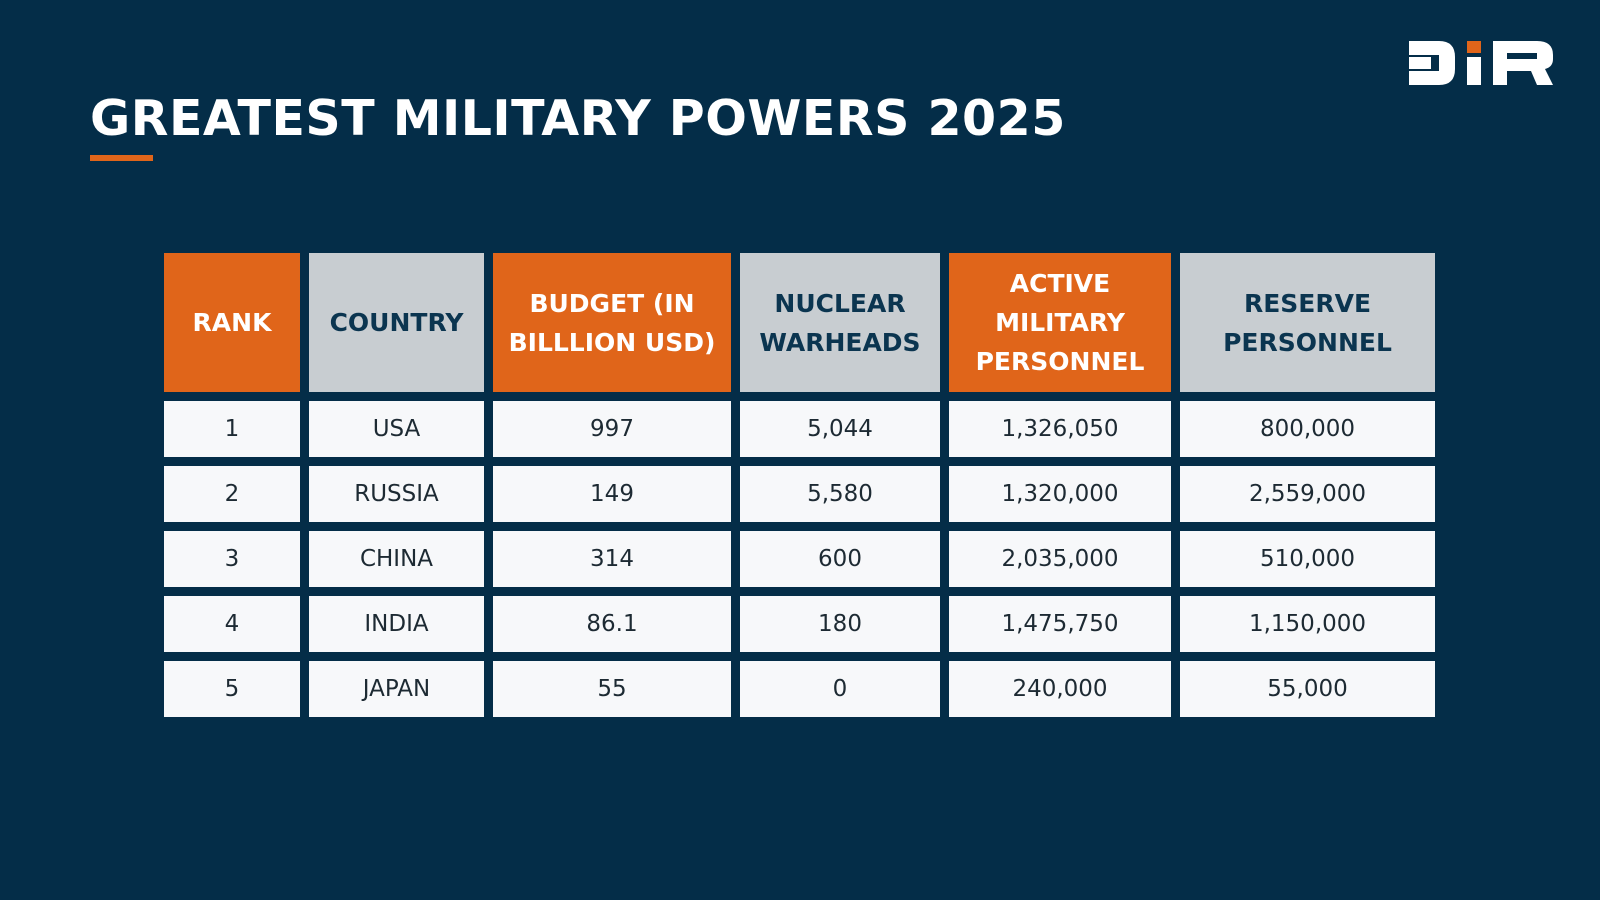  I want to click on cell-reserve-personnel: 55,000, so click(1307, 689).